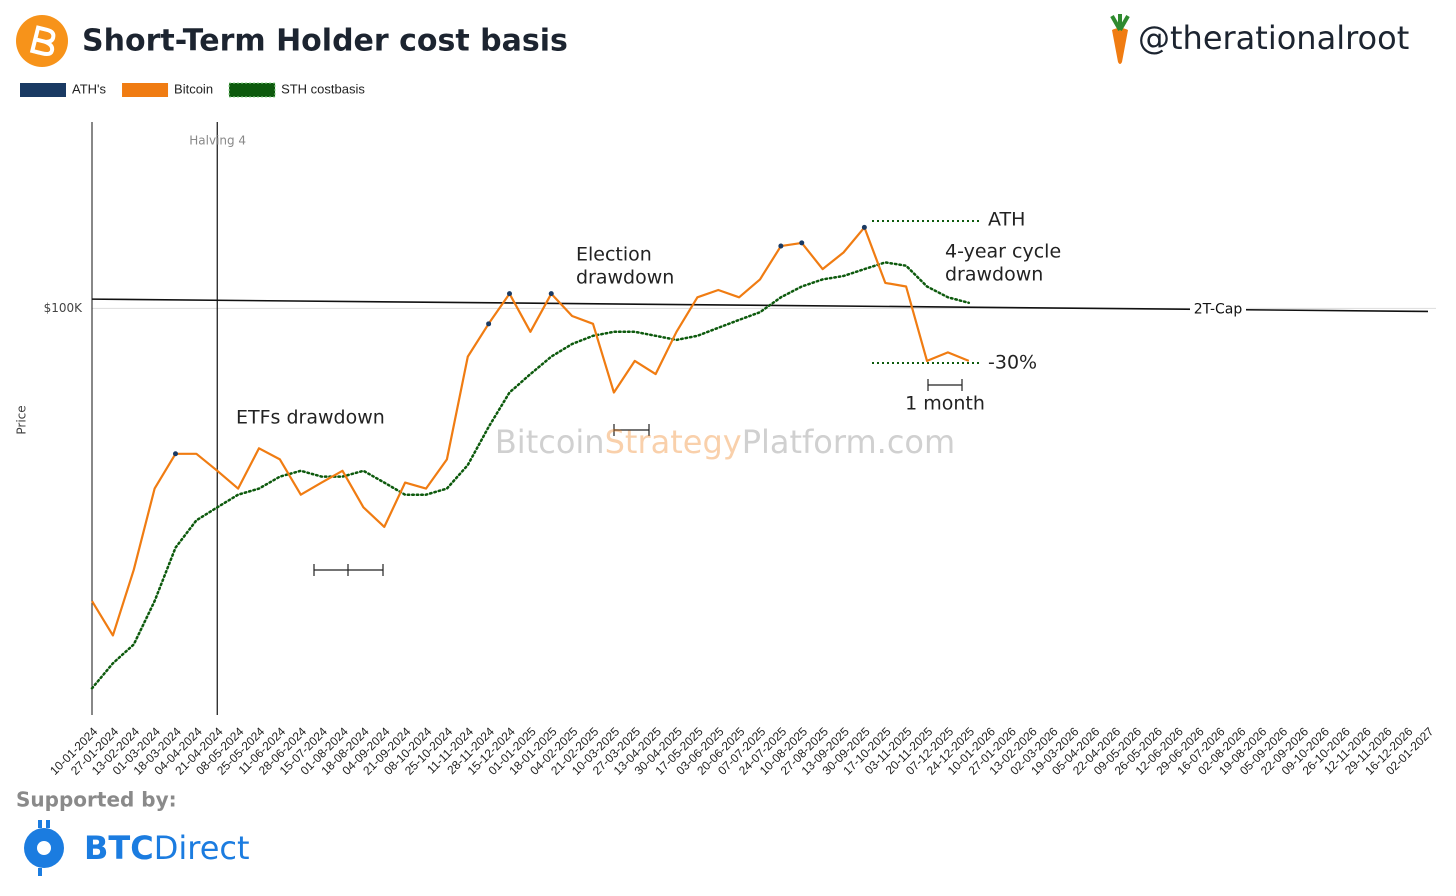 This screenshot has width=1456, height=896. I want to click on halving-label: Halving 4, so click(217, 141).